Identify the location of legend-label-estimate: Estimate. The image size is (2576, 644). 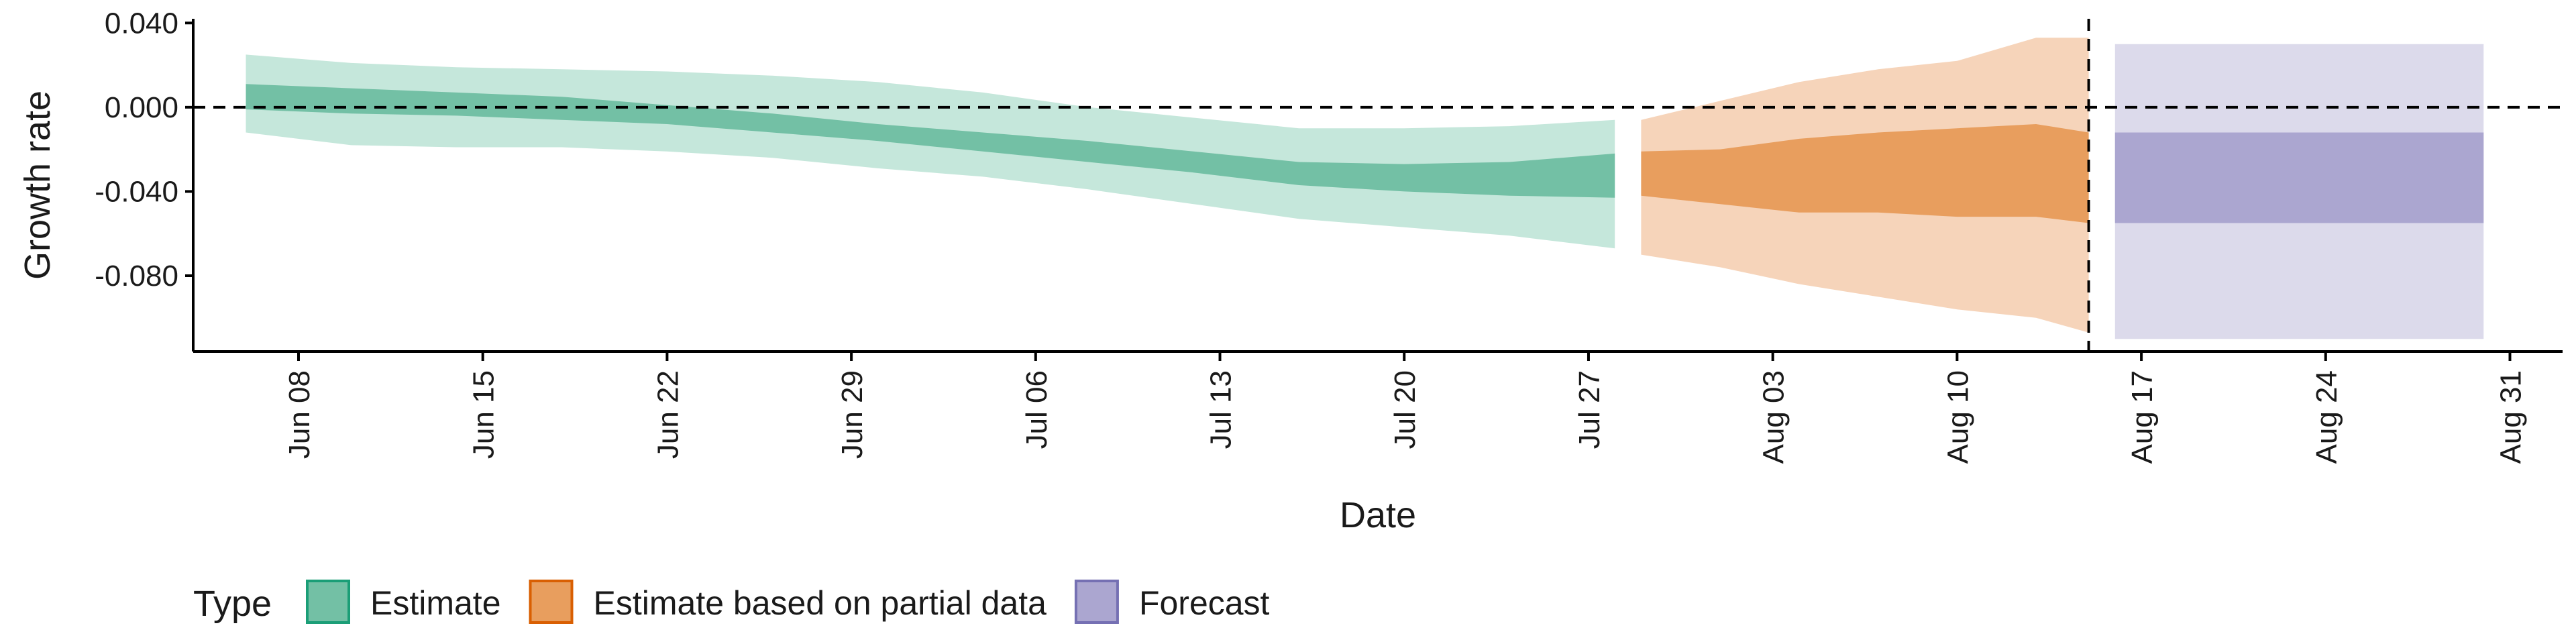
(435, 603).